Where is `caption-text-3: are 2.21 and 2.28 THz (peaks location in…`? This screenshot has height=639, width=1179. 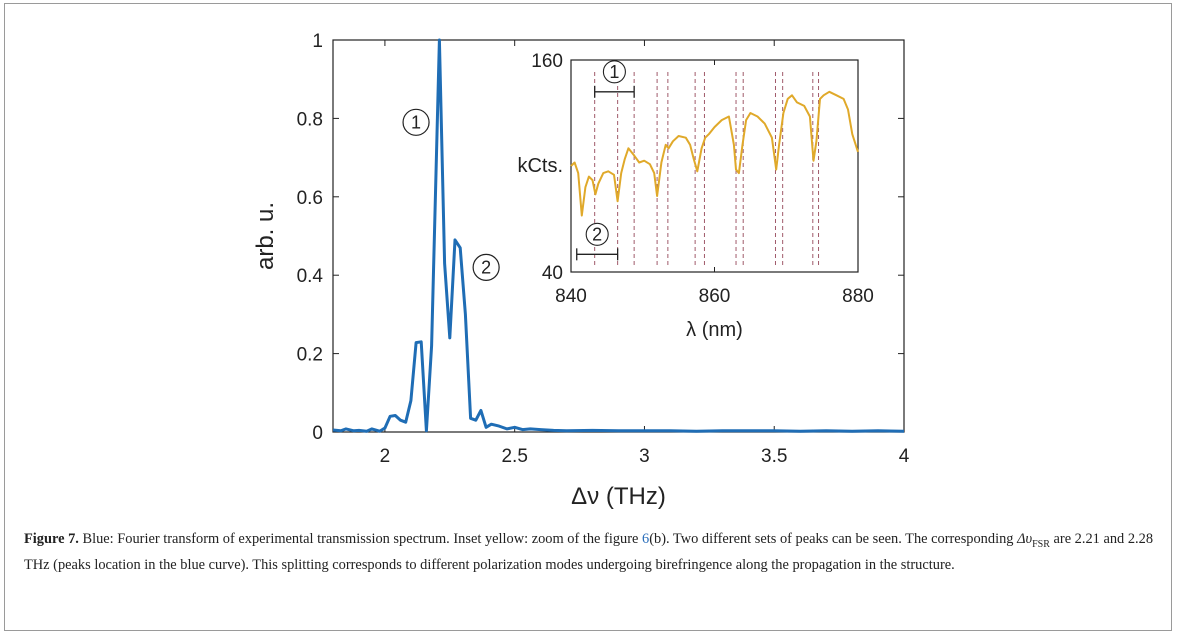
caption-text-3: are 2.21 and 2.28 THz (peaks location in… is located at coordinates (589, 552).